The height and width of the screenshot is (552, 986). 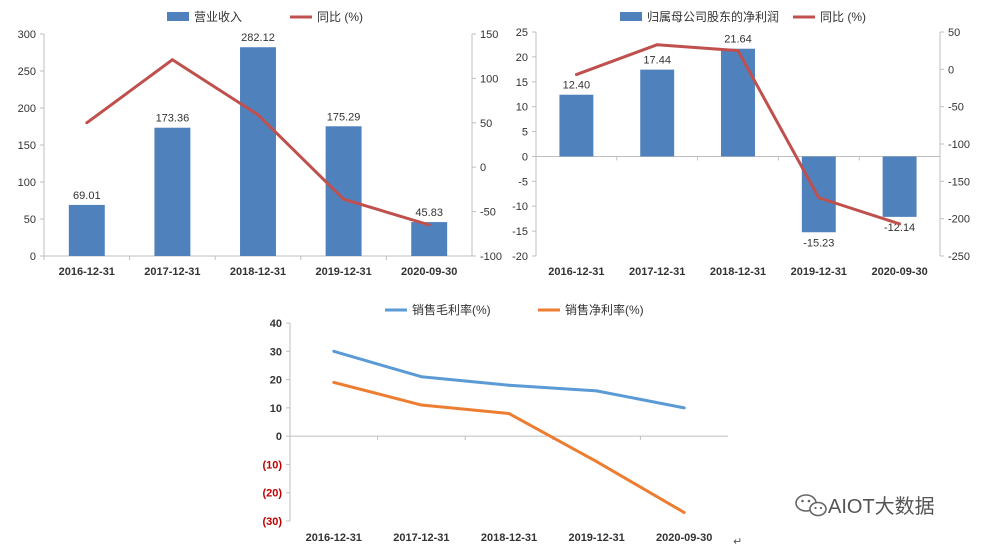 What do you see at coordinates (272, 522) in the screenshot?
I see `y-tick-label: (30)` at bounding box center [272, 522].